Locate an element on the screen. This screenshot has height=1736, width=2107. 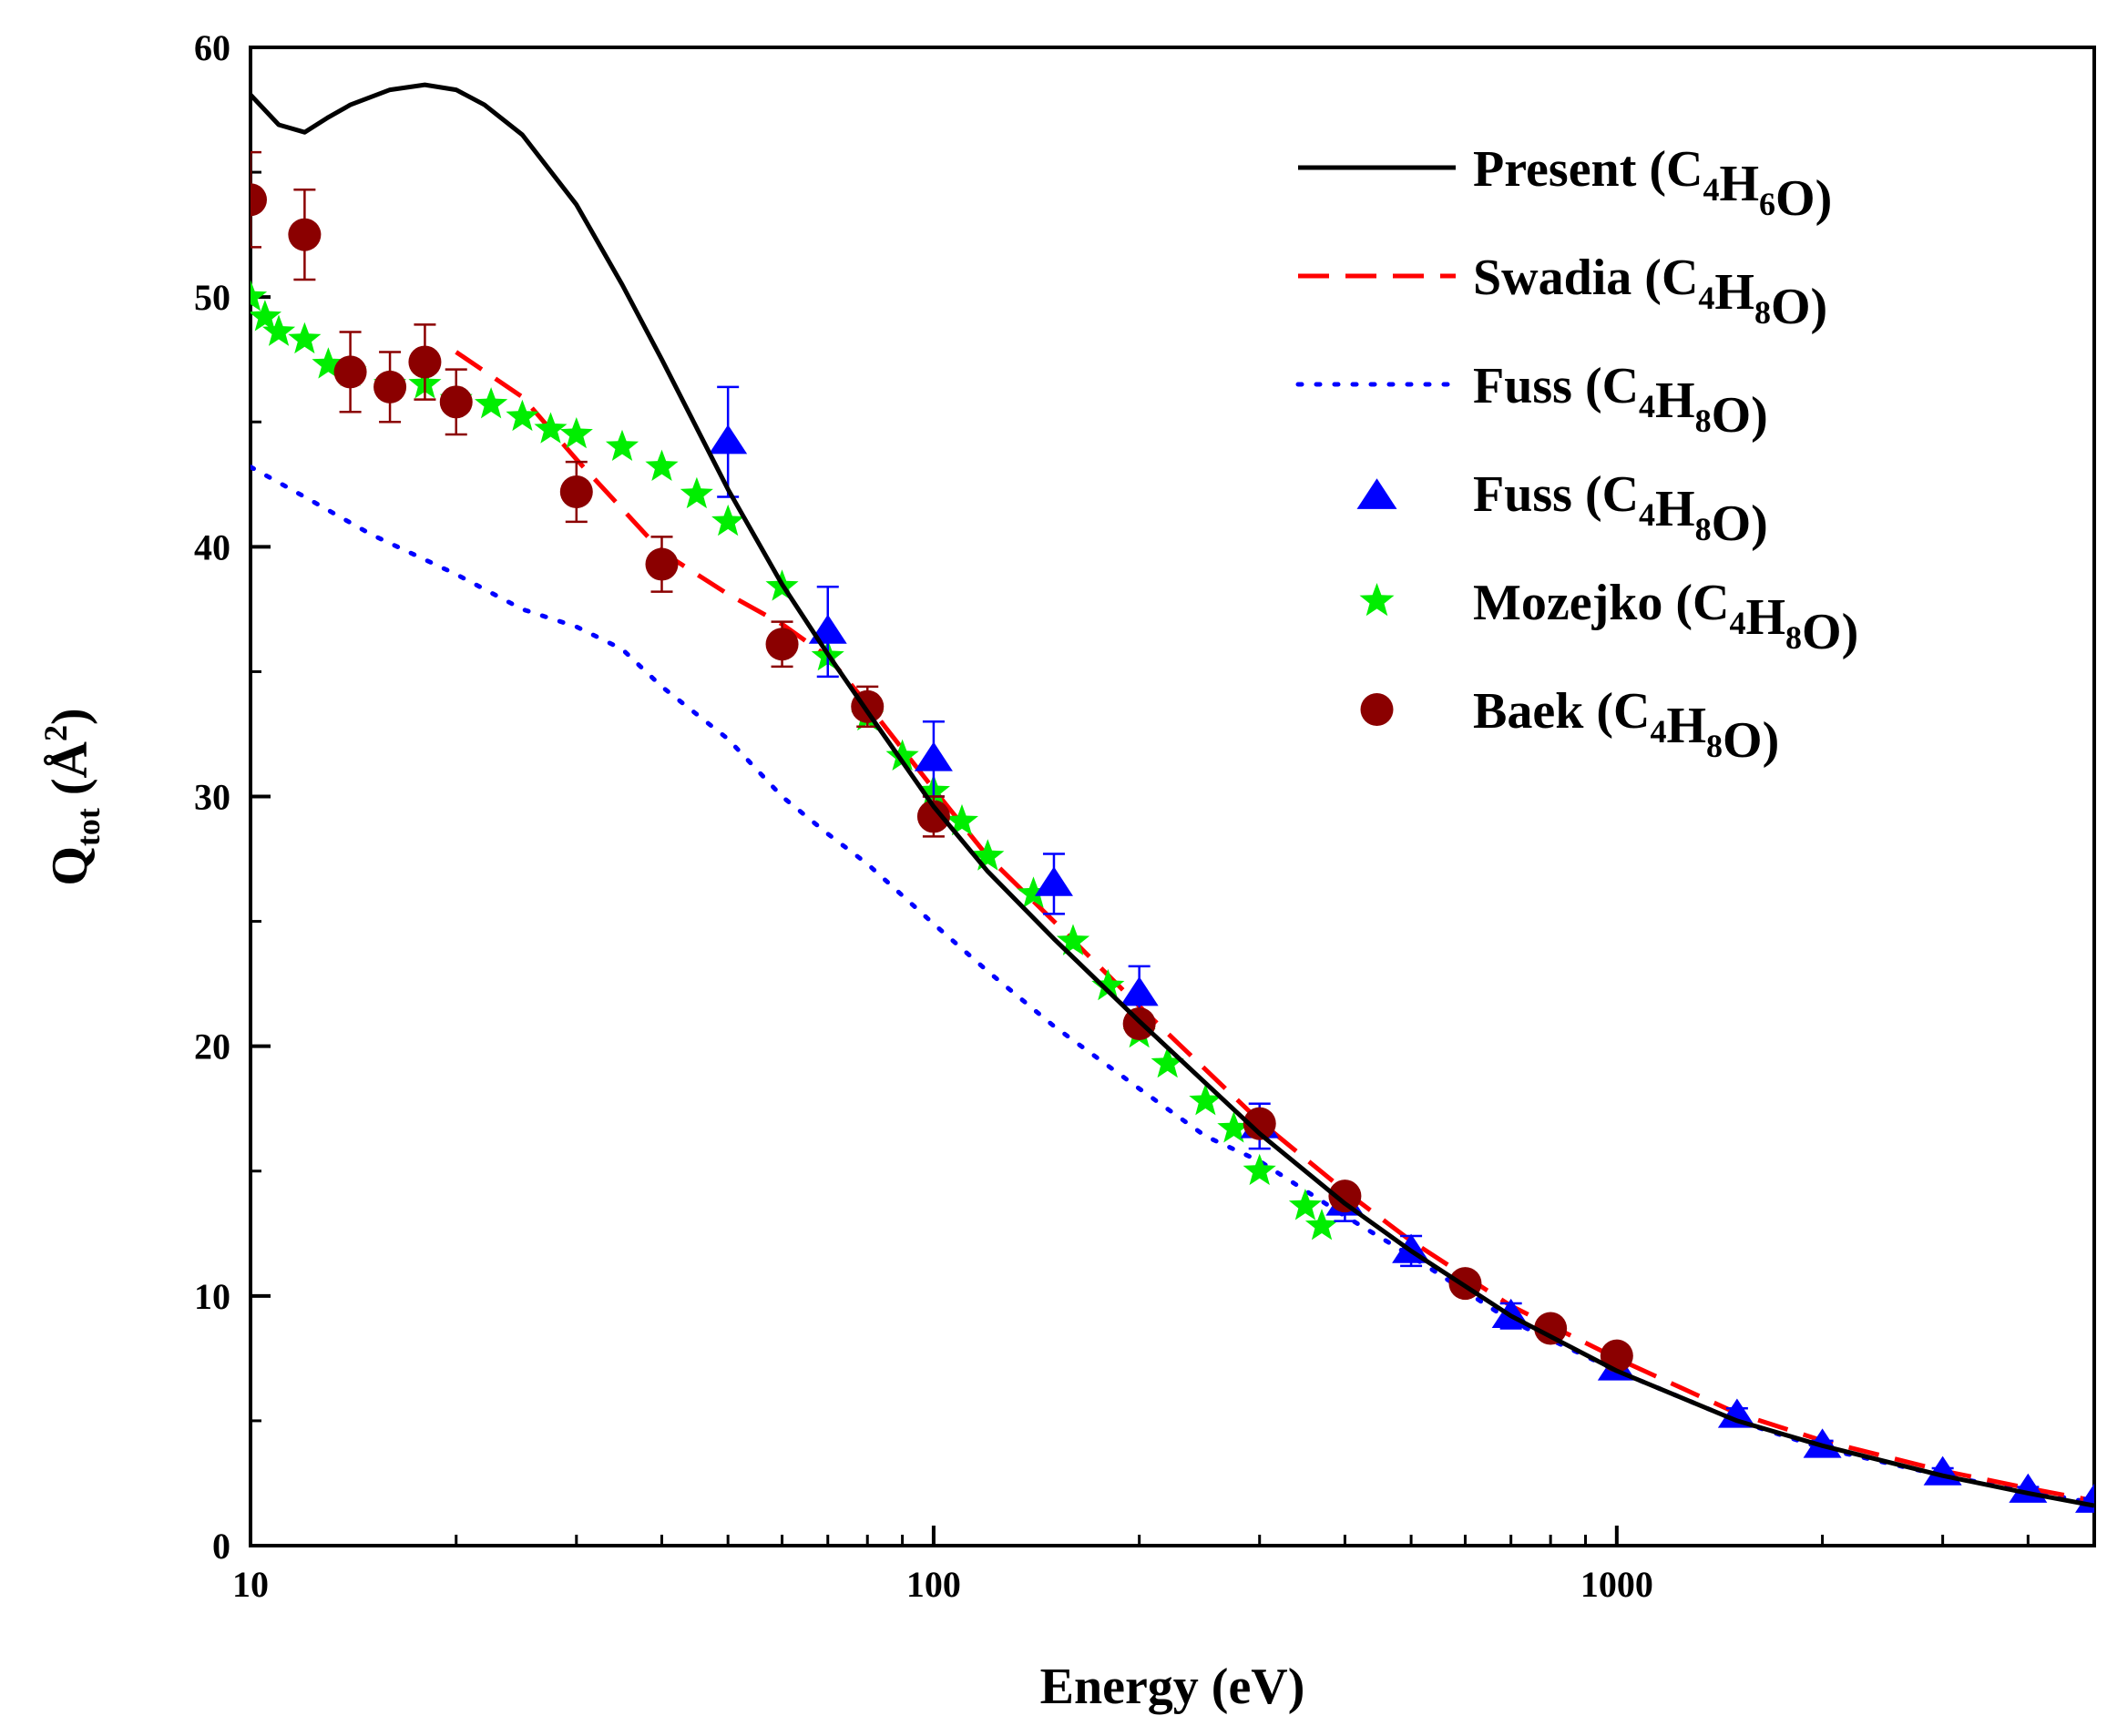
legend-item-swadia-c4h8o: Swadia (C4H8O) is located at coordinates (1562, 293).